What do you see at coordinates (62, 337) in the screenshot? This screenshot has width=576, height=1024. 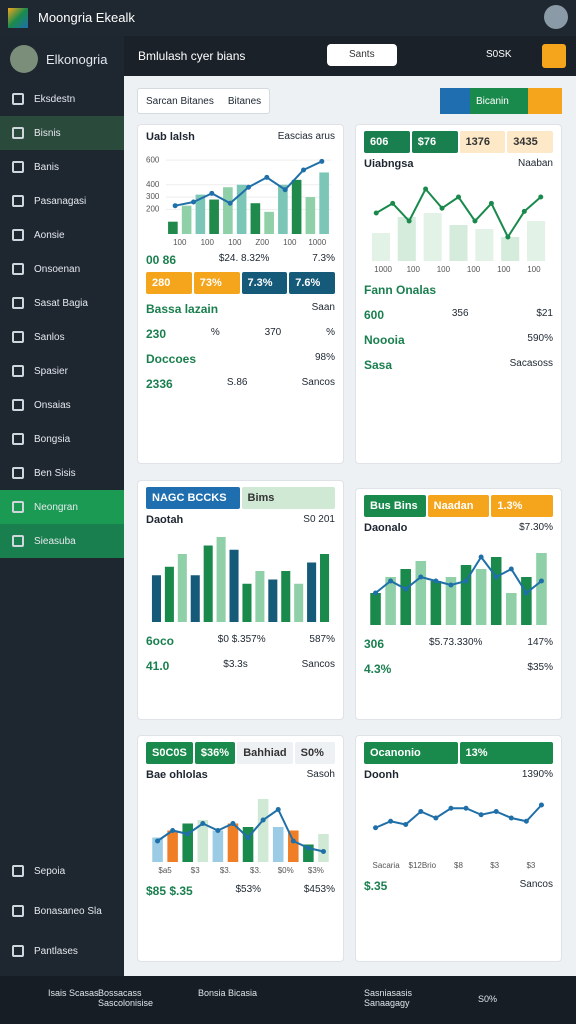 I see `nav-item: Sanlos` at bounding box center [62, 337].